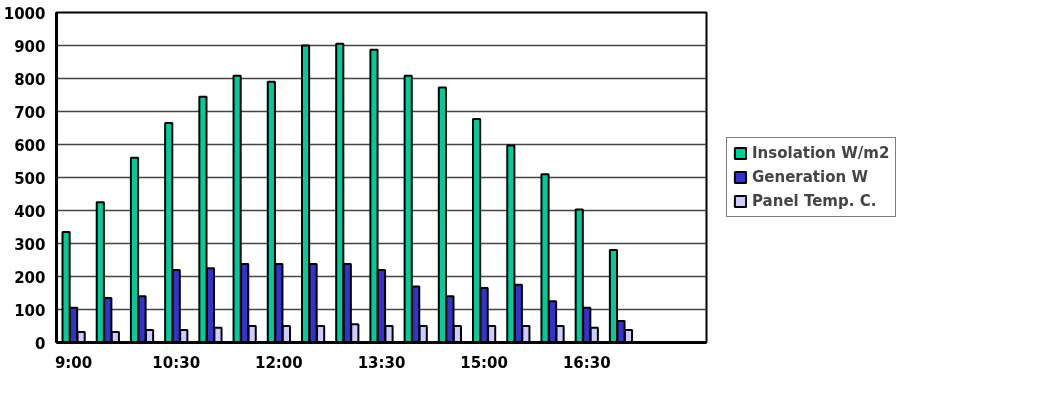  I want to click on x-tick-label: 15:00, so click(484, 362).